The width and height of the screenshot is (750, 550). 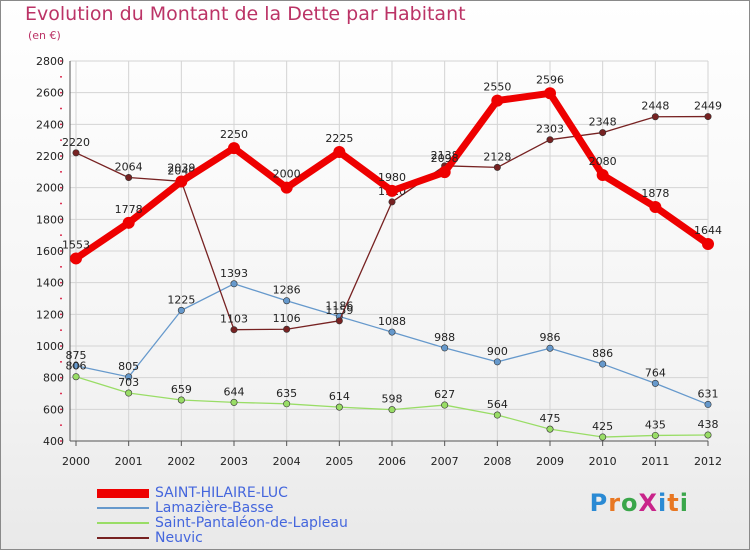 What do you see at coordinates (76, 461) in the screenshot?
I see `x-tick-label: 2000` at bounding box center [76, 461].